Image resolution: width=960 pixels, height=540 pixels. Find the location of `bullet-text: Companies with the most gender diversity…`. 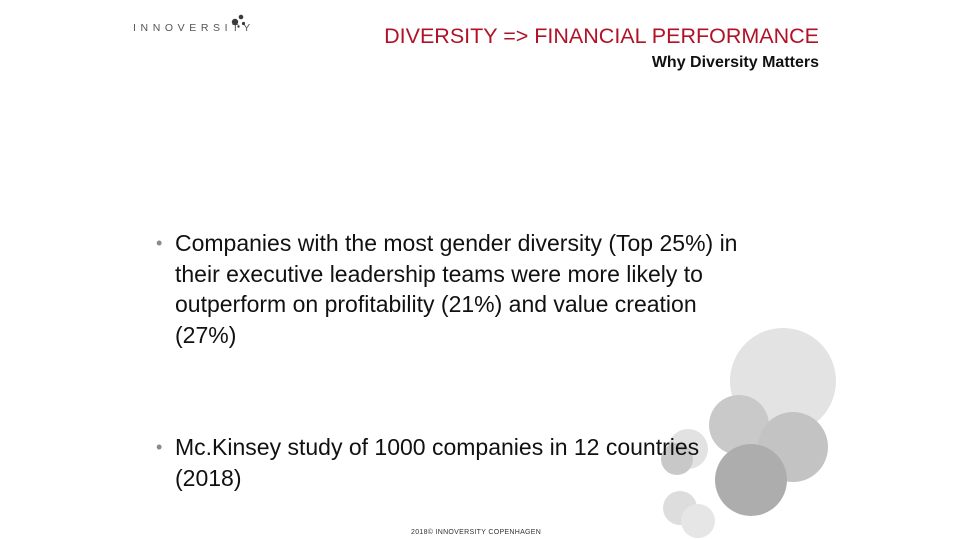

bullet-text: Companies with the most gender diversity… is located at coordinates (456, 289).